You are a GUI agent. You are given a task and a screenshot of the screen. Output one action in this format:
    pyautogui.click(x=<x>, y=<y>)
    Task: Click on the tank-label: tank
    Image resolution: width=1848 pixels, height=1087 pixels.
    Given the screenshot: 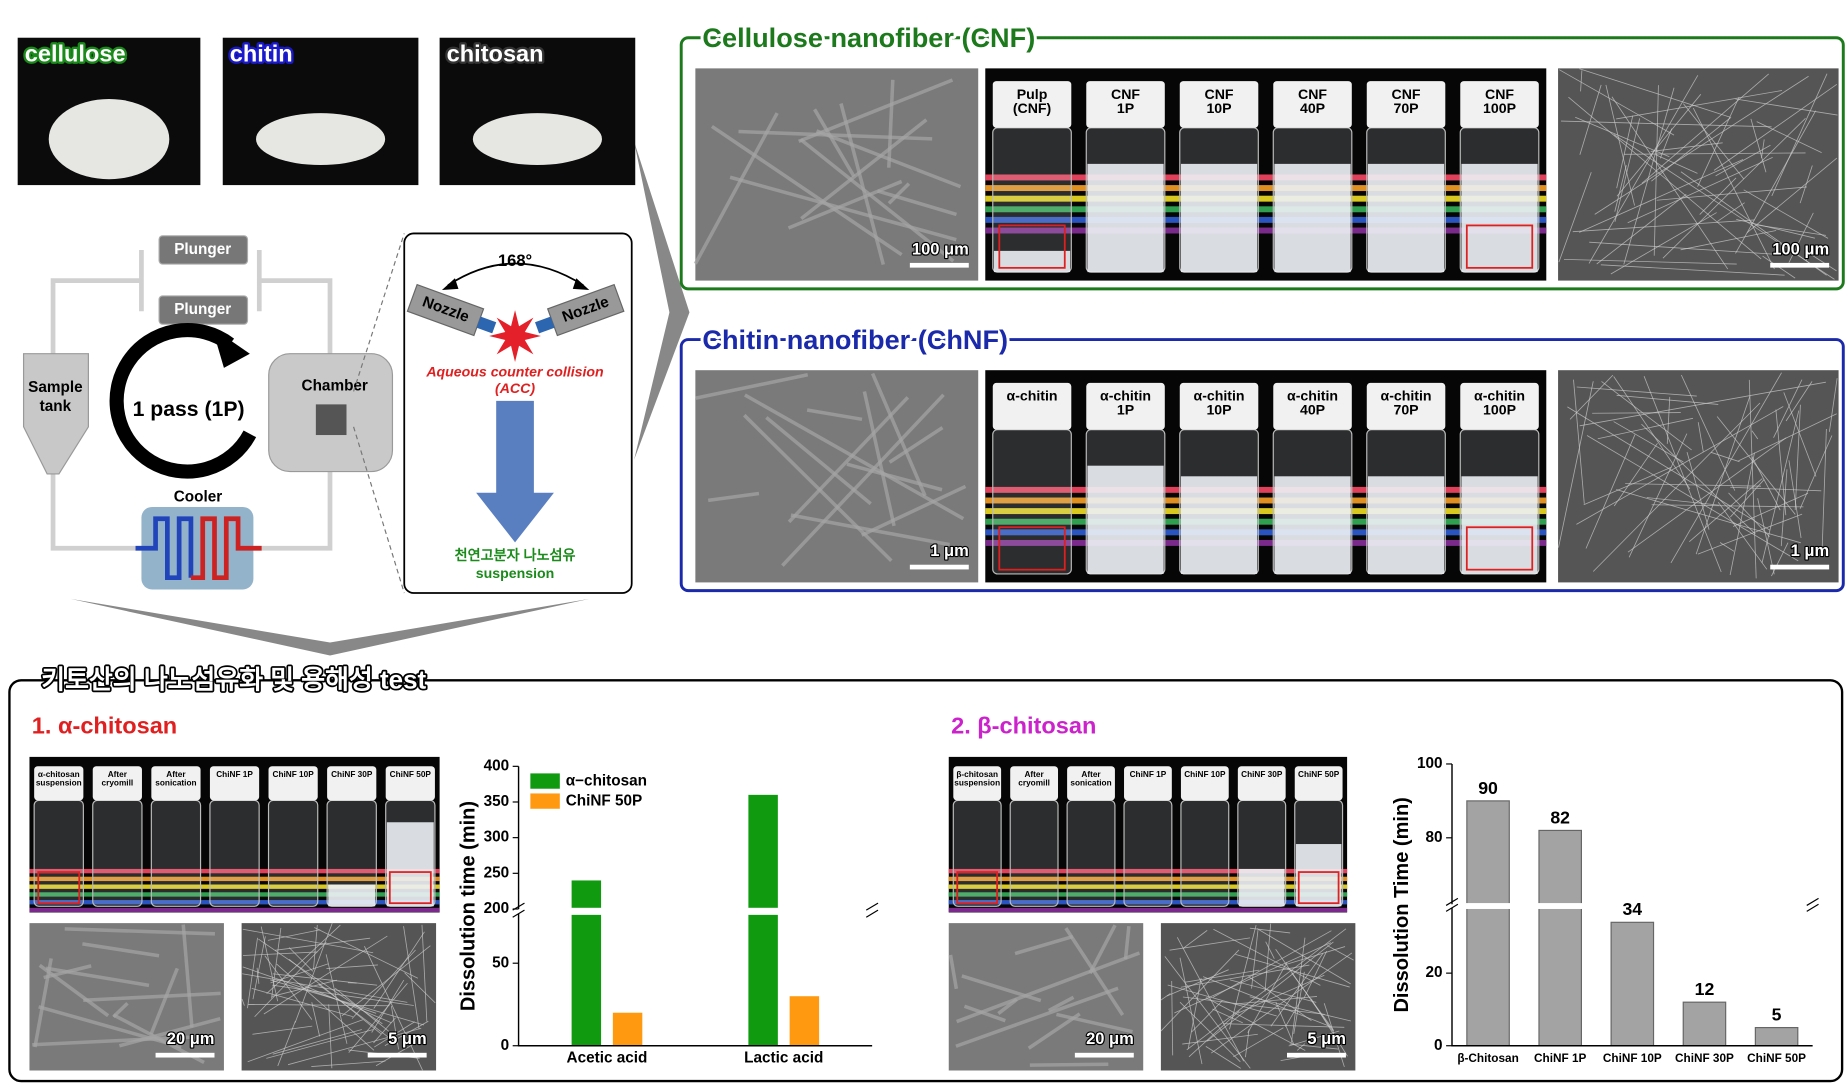 What is the action you would take?
    pyautogui.click(x=56, y=406)
    